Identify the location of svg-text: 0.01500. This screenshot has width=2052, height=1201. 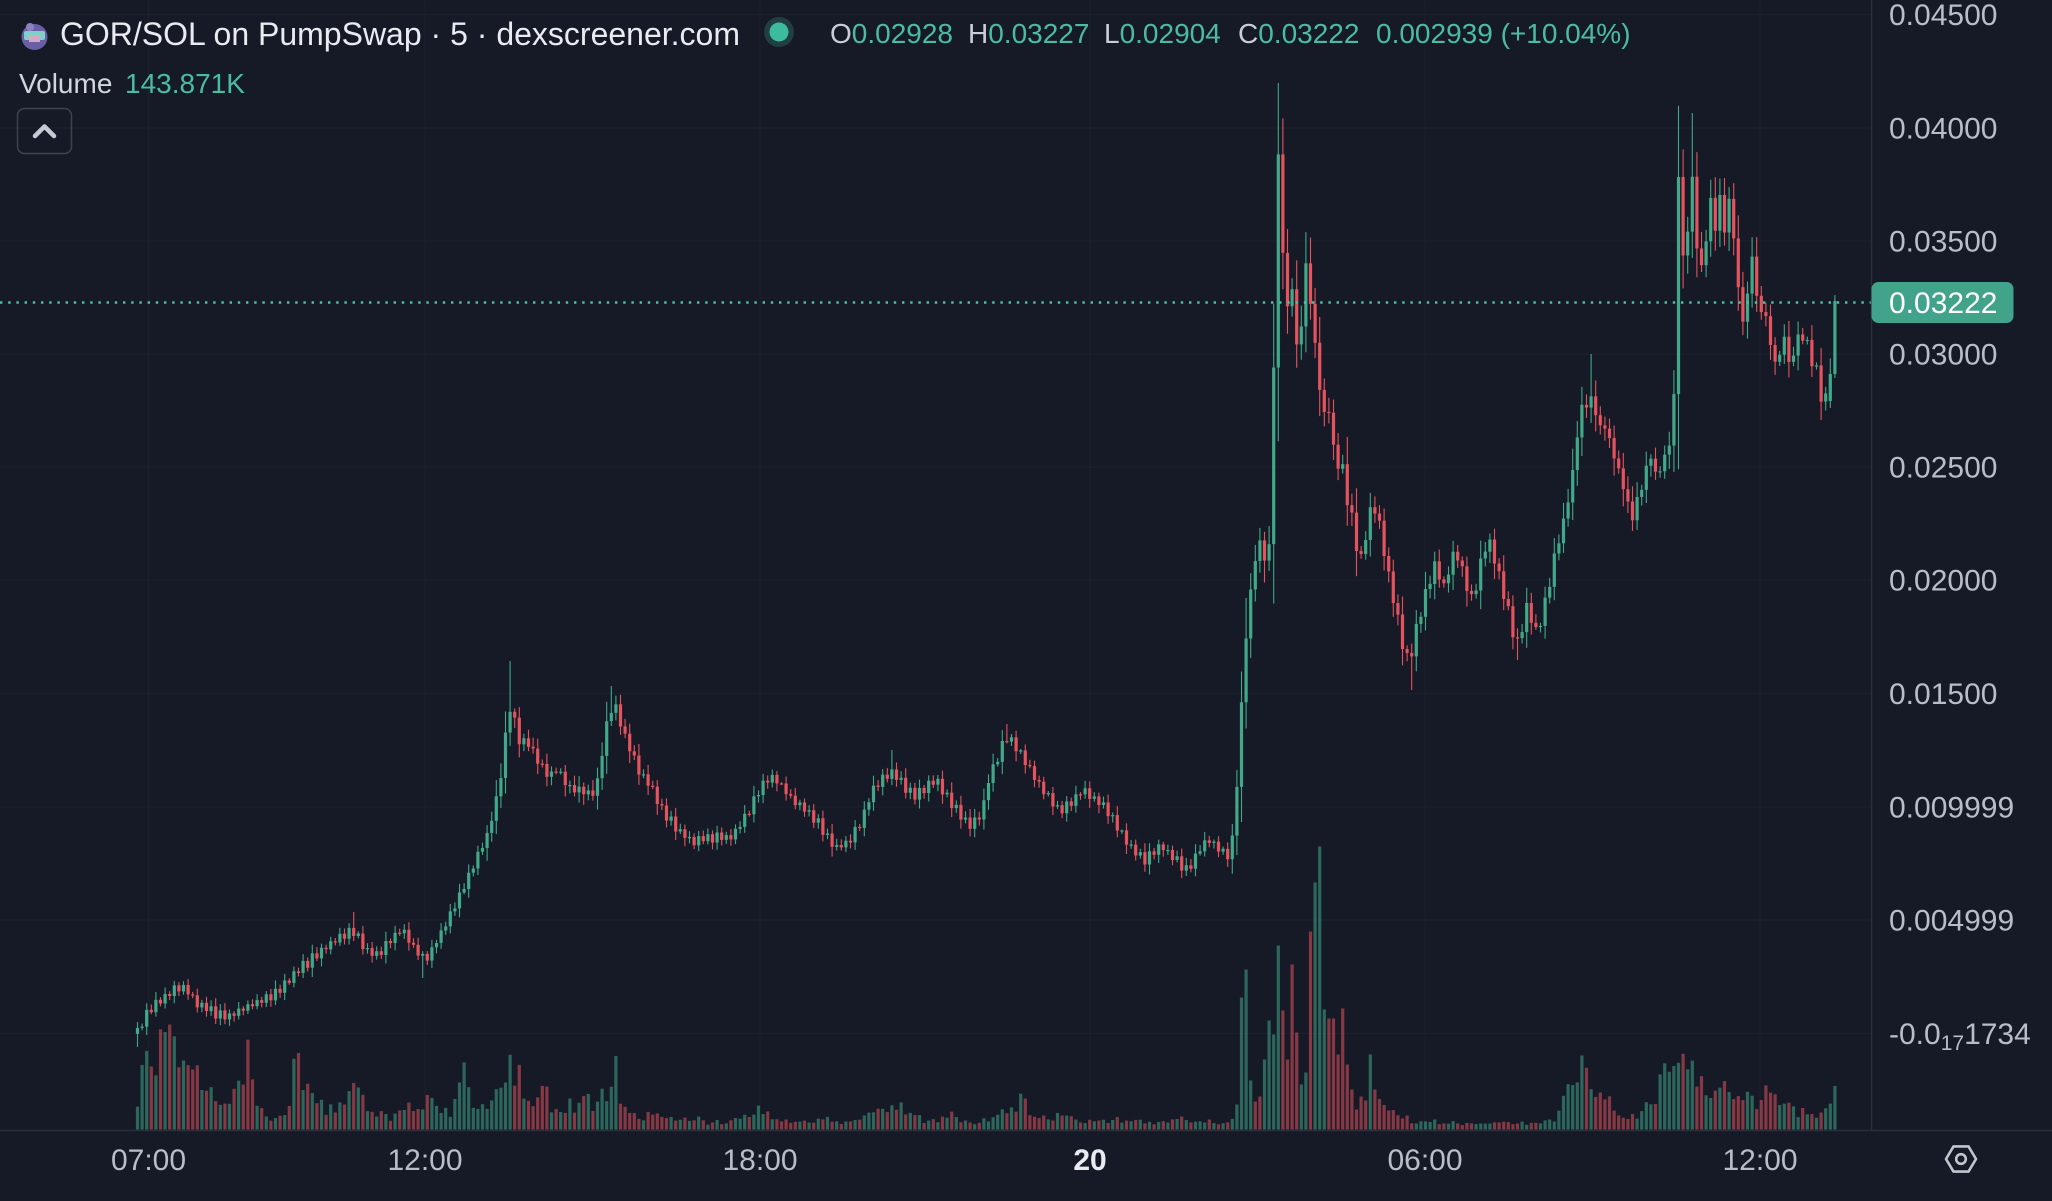
(1943, 694).